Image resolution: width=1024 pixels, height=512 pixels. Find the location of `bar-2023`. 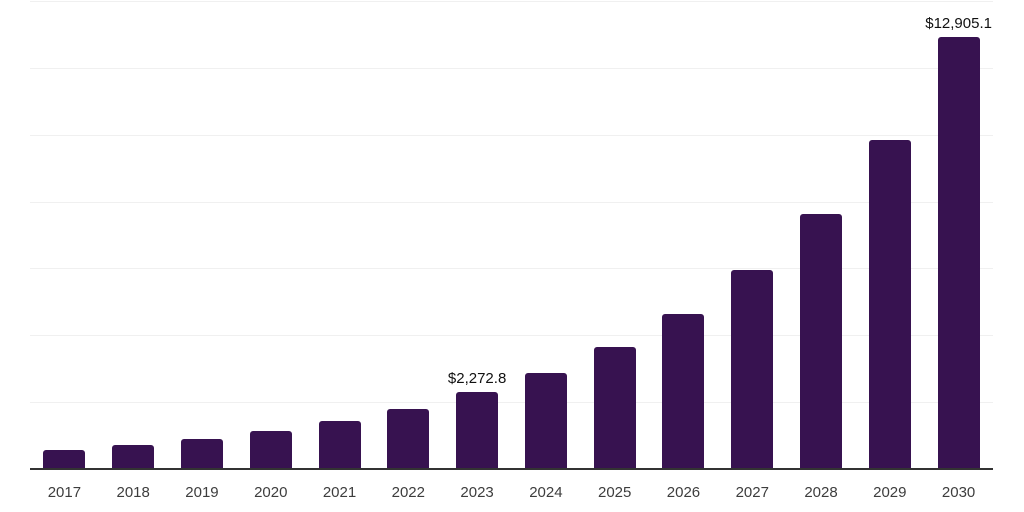

bar-2023 is located at coordinates (477, 430).